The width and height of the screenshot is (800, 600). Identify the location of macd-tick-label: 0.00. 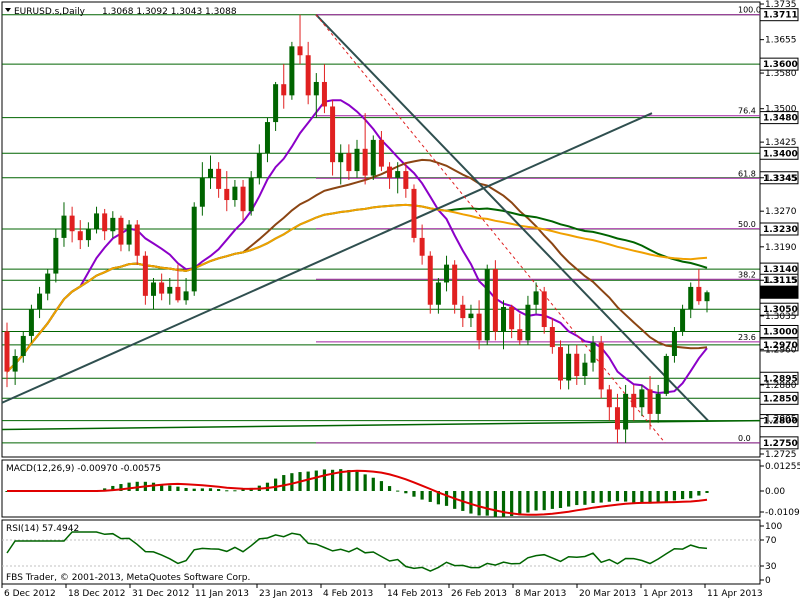
(775, 492).